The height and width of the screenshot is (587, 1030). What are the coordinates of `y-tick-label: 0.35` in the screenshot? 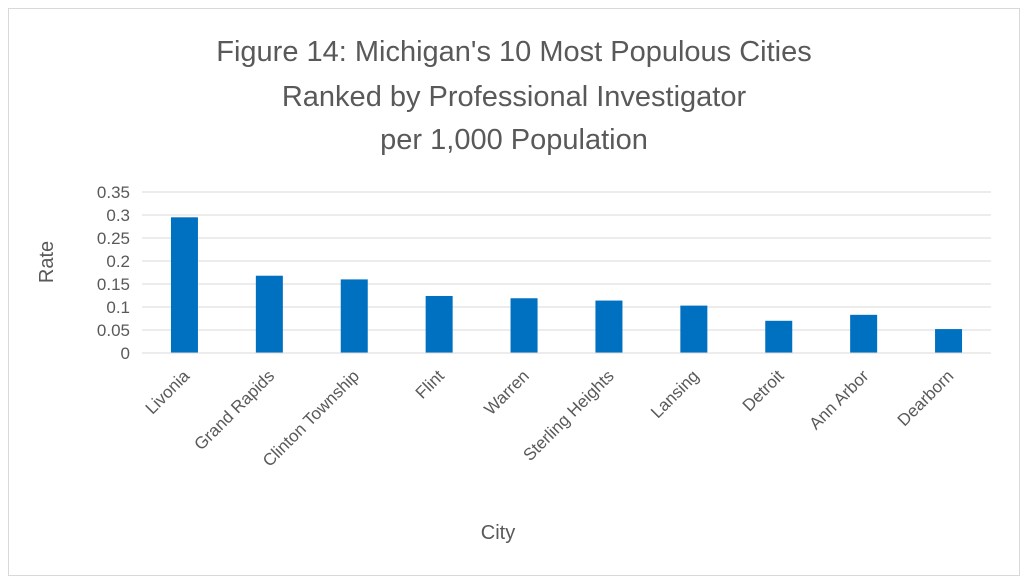 It's located at (113, 192).